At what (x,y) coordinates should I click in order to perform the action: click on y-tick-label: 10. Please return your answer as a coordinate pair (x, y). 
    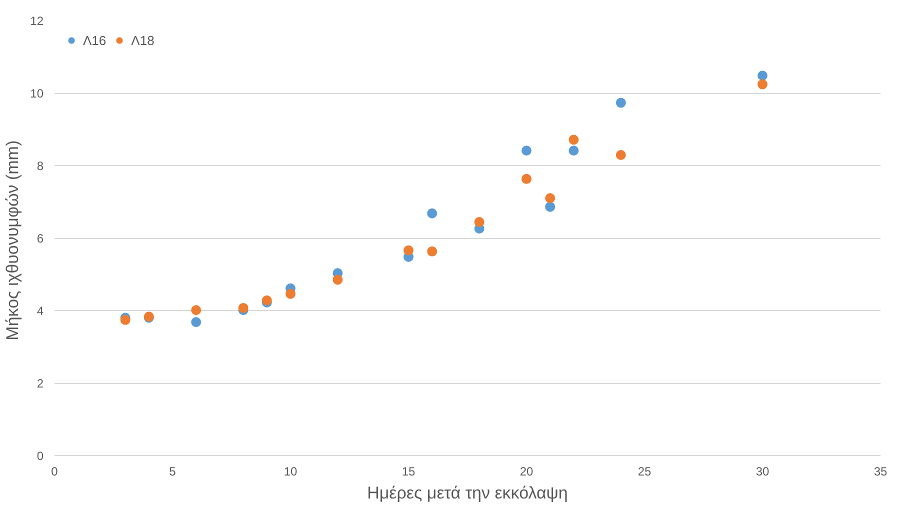
    Looking at the image, I should click on (37, 93).